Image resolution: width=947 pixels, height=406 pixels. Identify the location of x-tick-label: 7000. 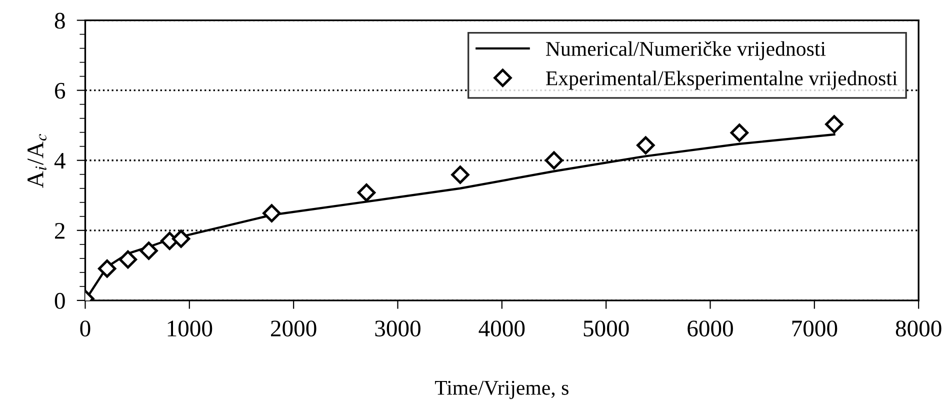
(815, 328).